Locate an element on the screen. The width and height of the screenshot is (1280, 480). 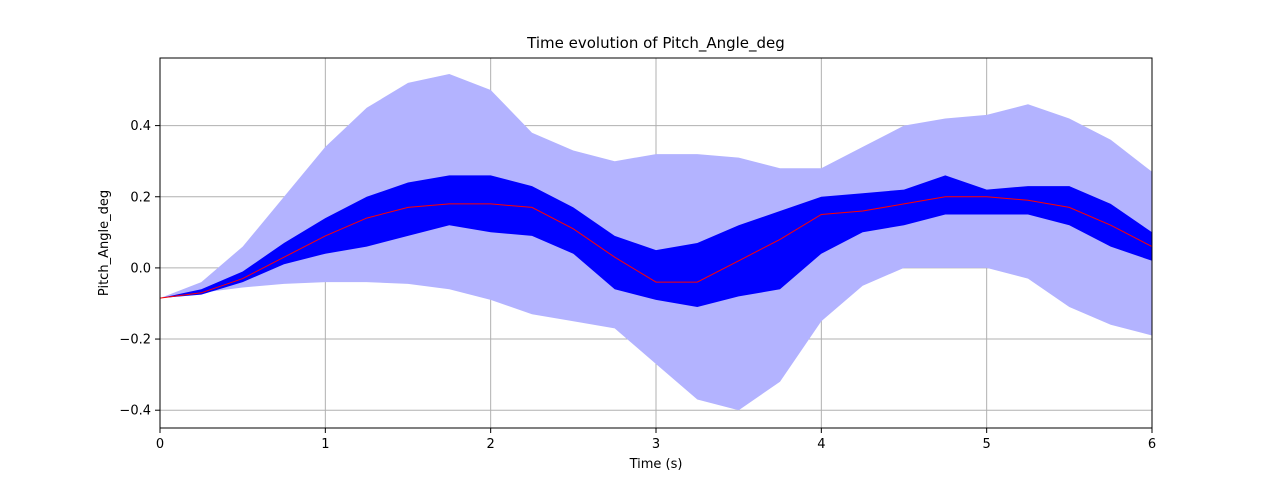
x-axis: 0 1 2 3 4 5 6 is located at coordinates (656, 440).